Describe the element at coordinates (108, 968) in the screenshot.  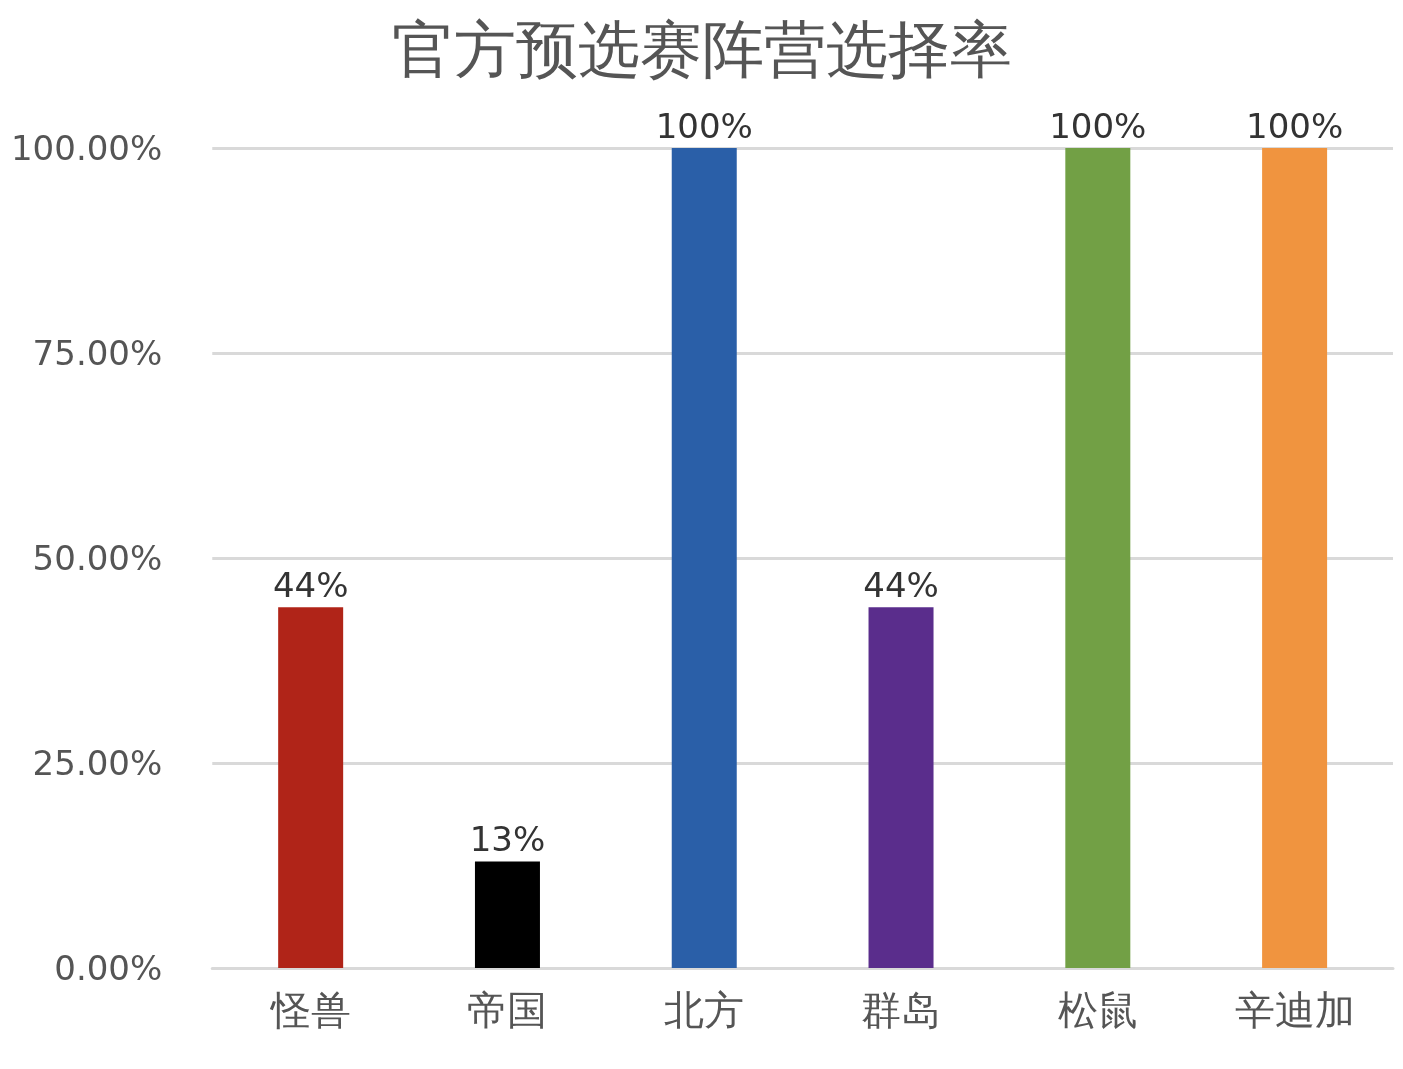
I see `y-tick-label: 0.00%` at that location.